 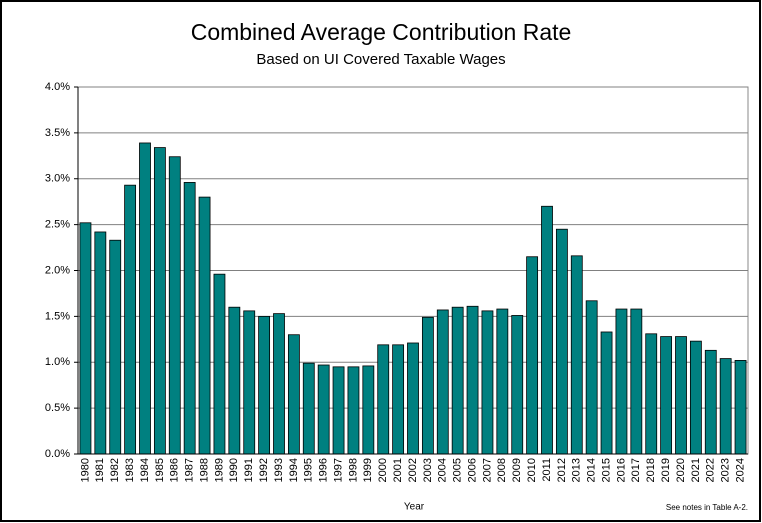 What do you see at coordinates (57, 225) in the screenshot?
I see `y-tick-label: 2.5%` at bounding box center [57, 225].